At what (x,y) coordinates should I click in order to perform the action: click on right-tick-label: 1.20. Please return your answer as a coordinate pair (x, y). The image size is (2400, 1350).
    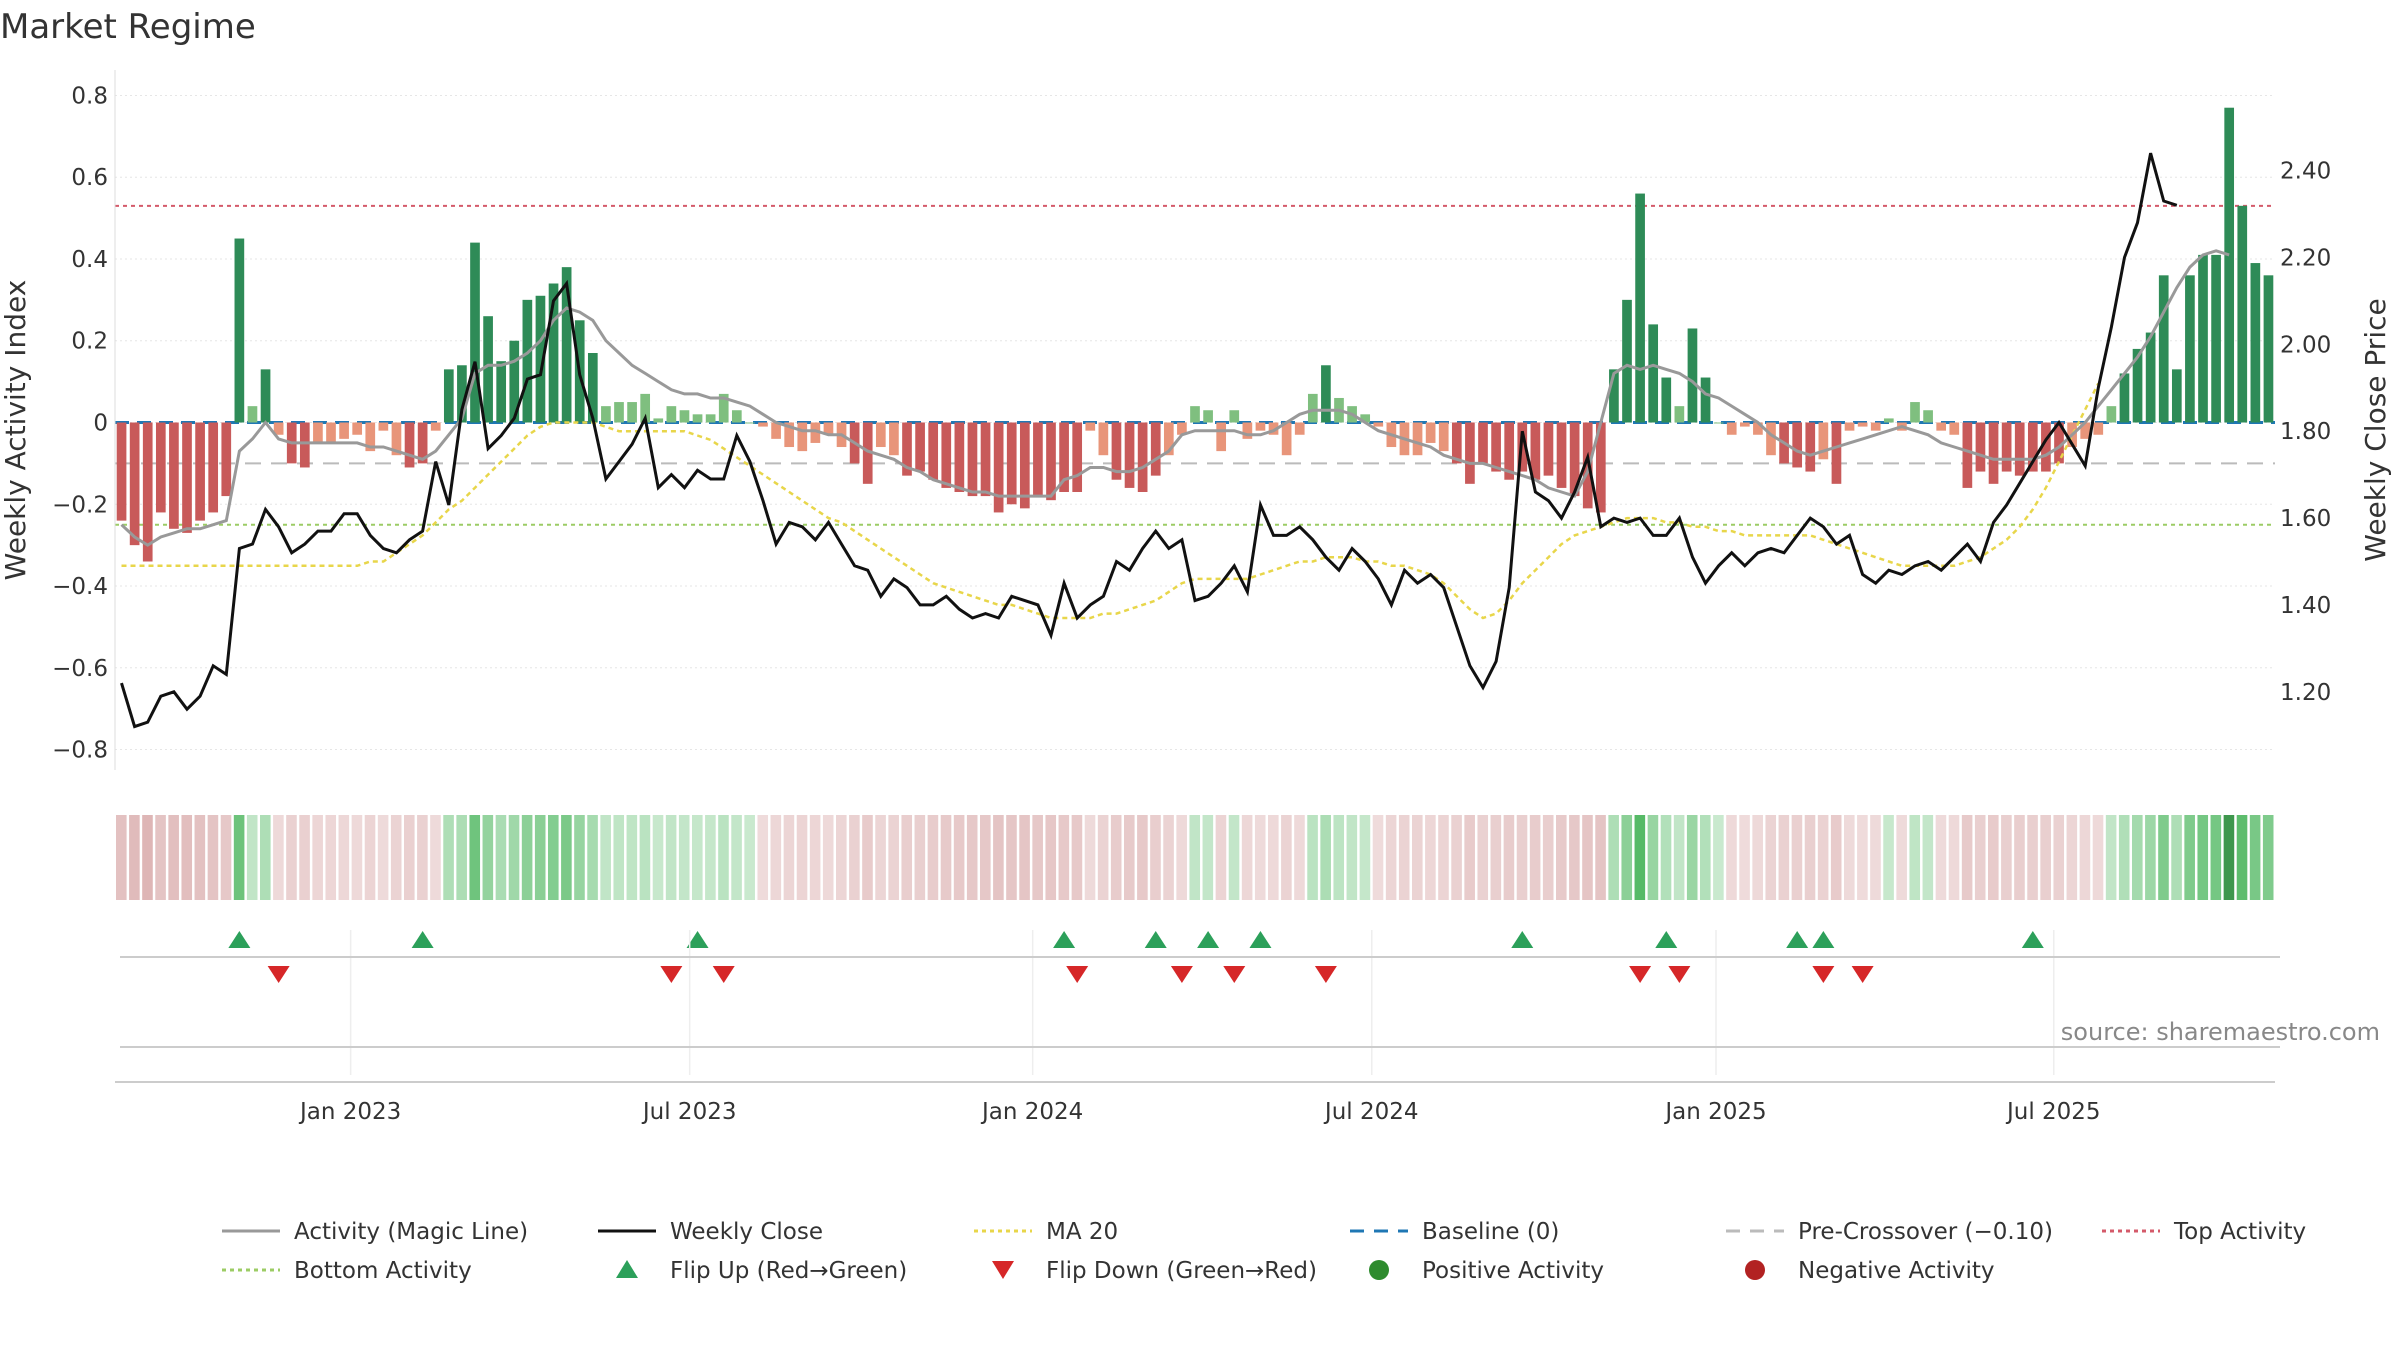
    Looking at the image, I should click on (2305, 693).